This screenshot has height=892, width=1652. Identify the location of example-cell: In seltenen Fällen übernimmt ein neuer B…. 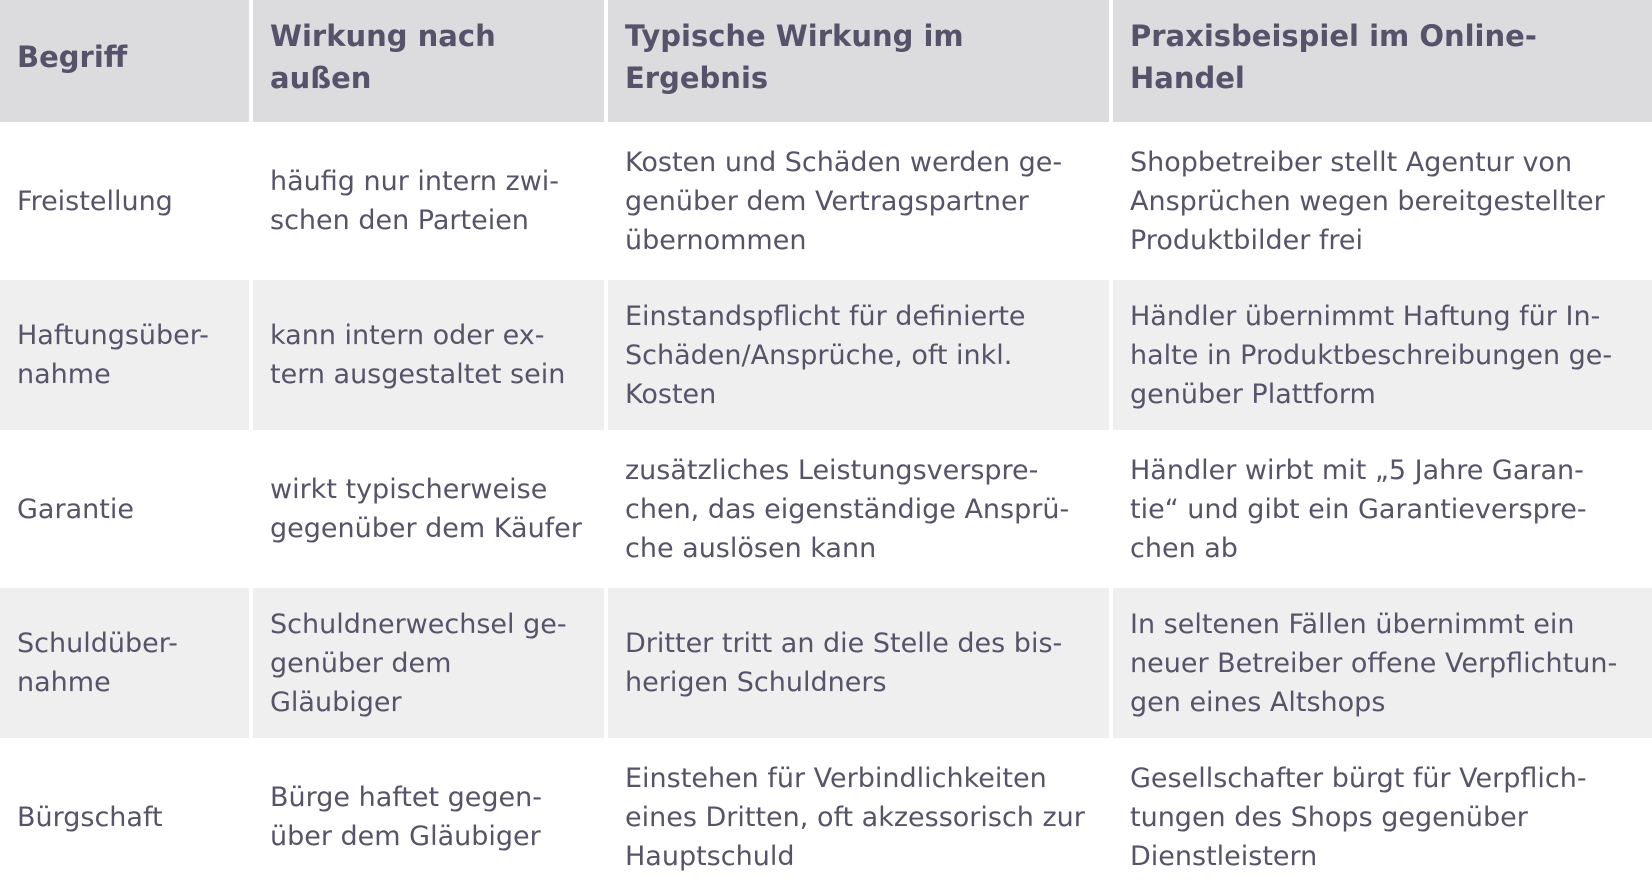
(1382, 663).